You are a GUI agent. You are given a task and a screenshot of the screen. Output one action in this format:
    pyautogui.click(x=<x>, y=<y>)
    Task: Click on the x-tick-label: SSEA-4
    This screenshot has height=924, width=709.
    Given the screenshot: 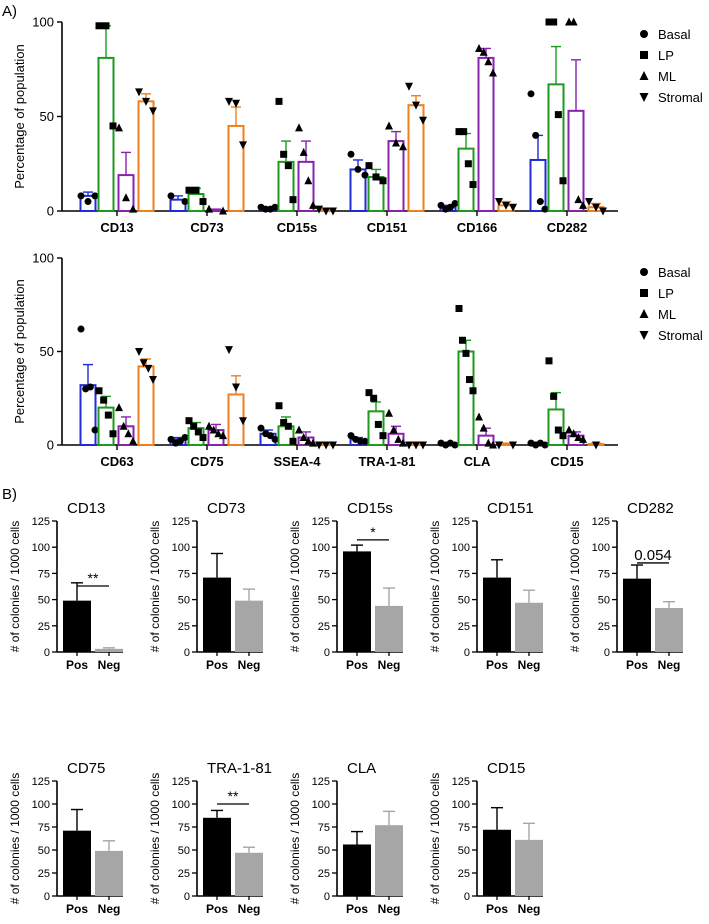 What is the action you would take?
    pyautogui.click(x=298, y=461)
    